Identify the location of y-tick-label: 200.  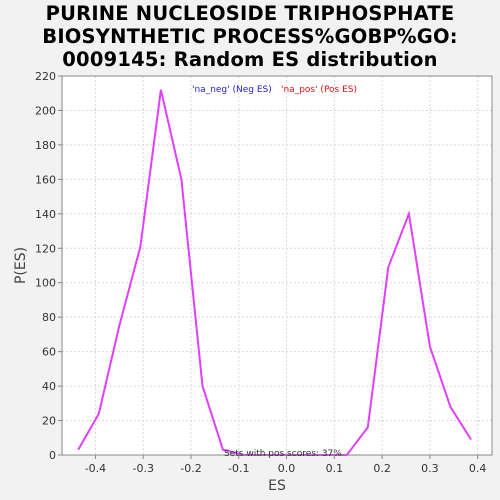
(45, 110).